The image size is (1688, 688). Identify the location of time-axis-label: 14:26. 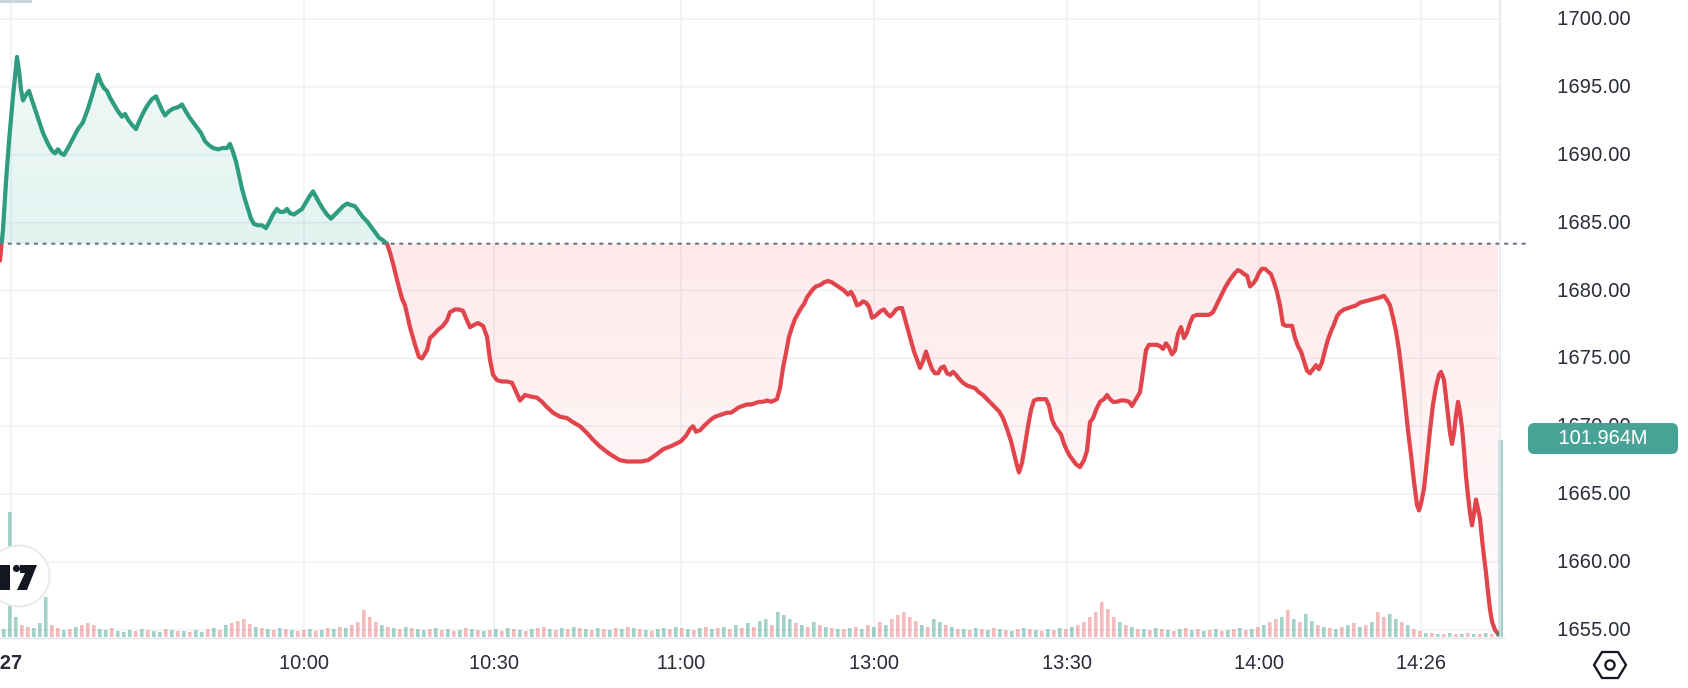
(1421, 663).